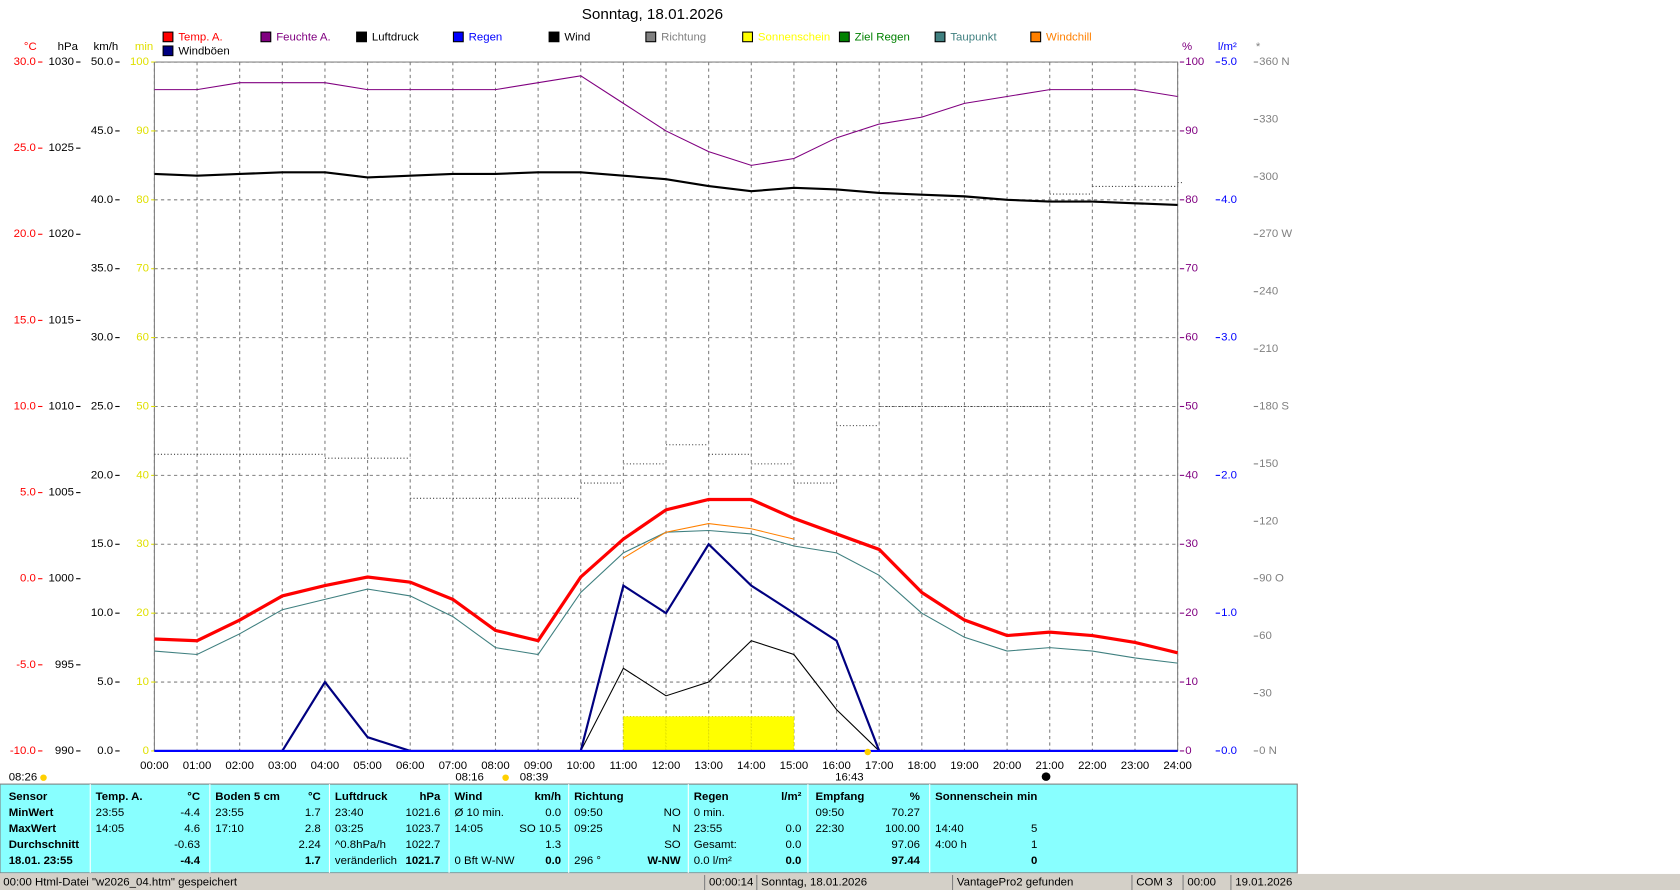 The image size is (1680, 890). Describe the element at coordinates (708, 829) in the screenshot. I see `table-cell: 23:55` at that location.